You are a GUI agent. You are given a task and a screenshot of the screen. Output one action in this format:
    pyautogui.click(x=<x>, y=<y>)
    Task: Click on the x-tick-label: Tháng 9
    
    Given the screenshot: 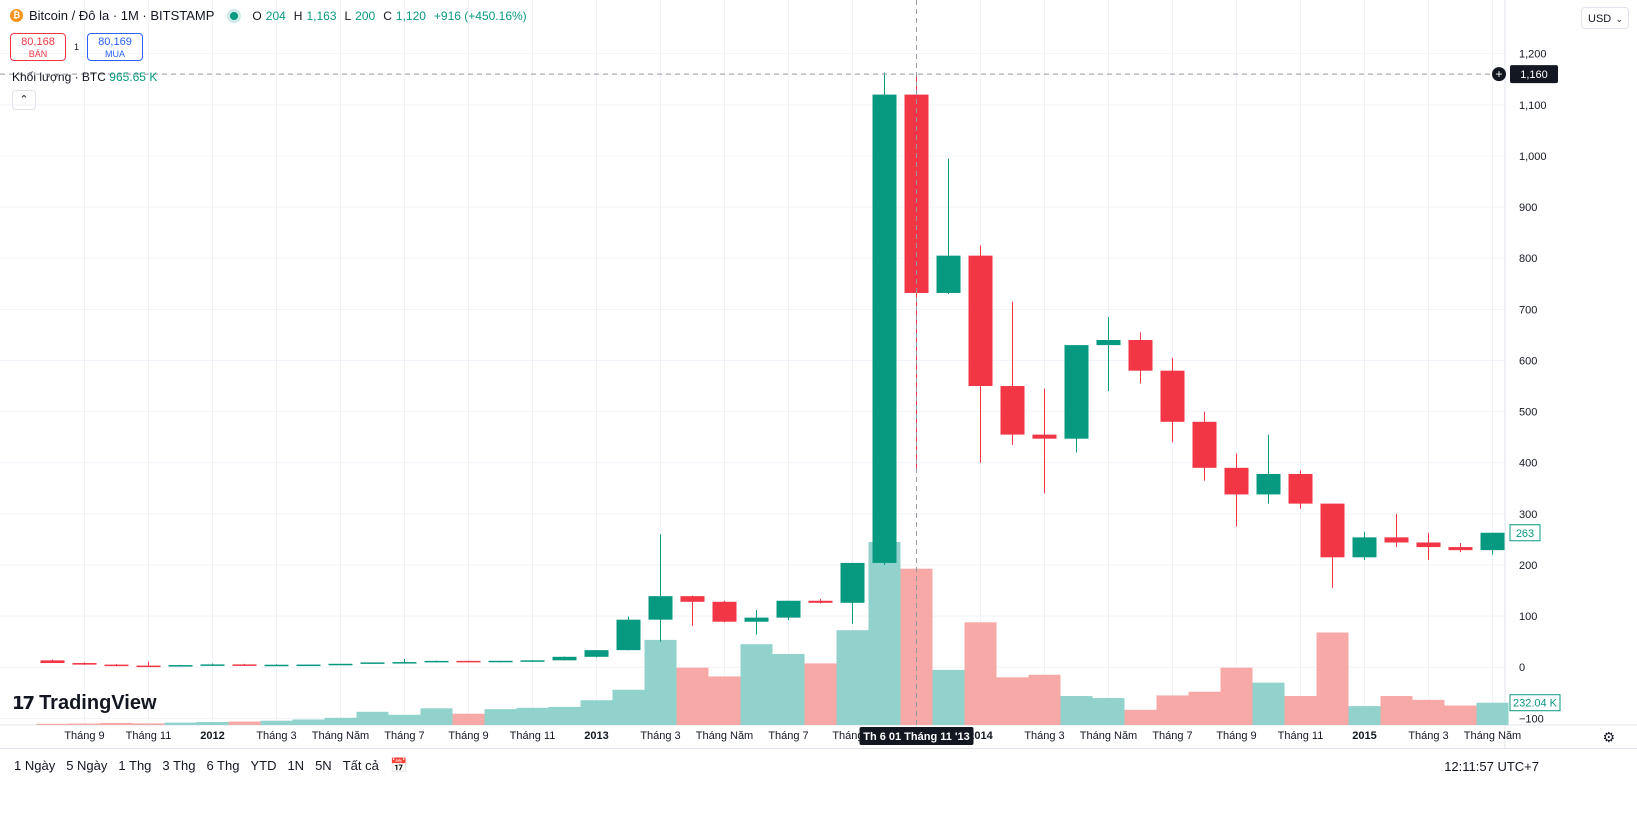 What is the action you would take?
    pyautogui.click(x=1236, y=736)
    